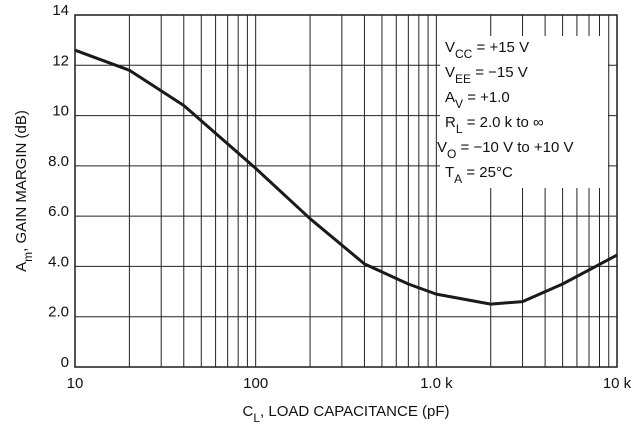 The height and width of the screenshot is (432, 634). What do you see at coordinates (60, 60) in the screenshot?
I see `y-tick-label: 12` at bounding box center [60, 60].